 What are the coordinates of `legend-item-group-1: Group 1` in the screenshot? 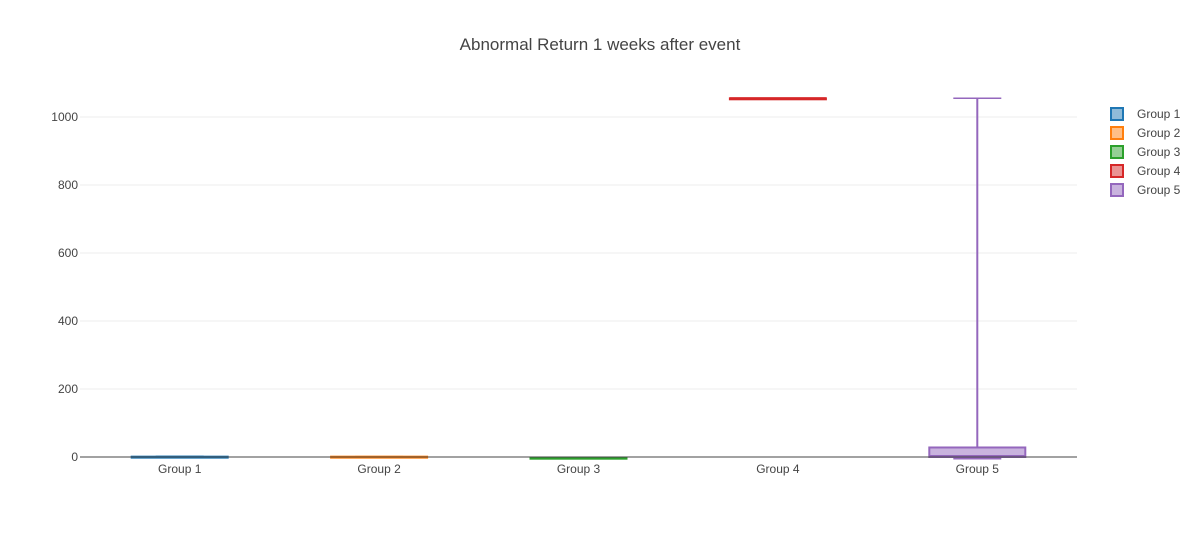 It's located at (1145, 114).